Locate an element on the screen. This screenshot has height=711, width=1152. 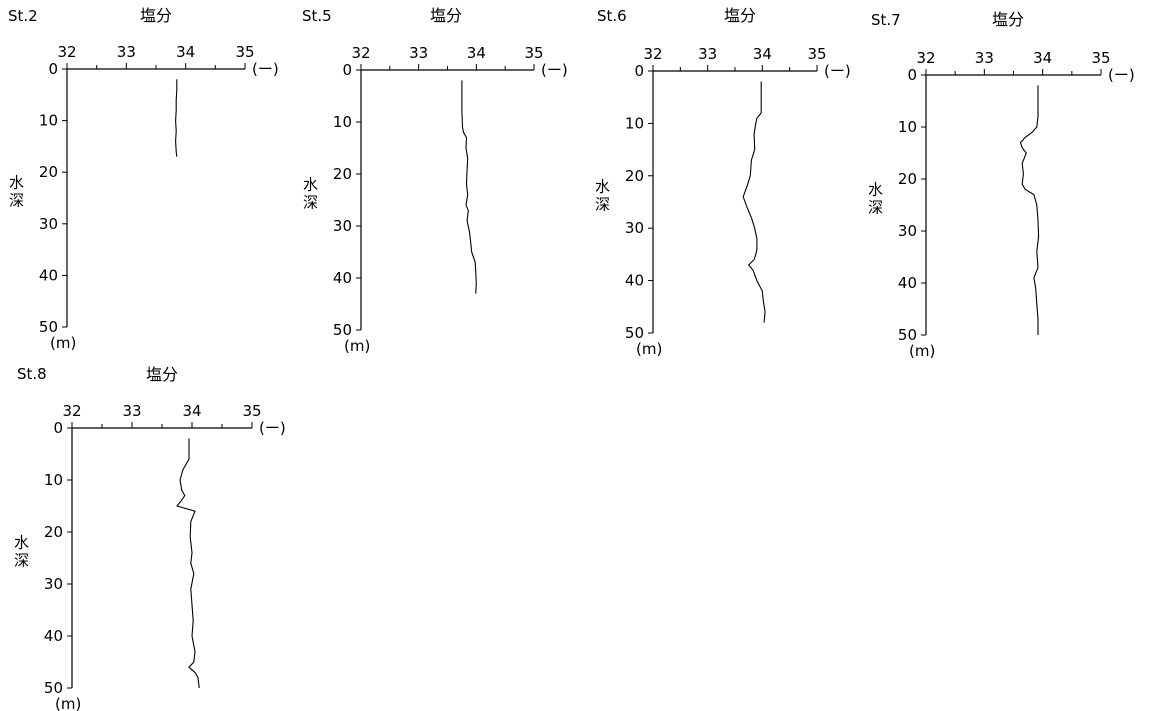
station-label: St.6 is located at coordinates (612, 16).